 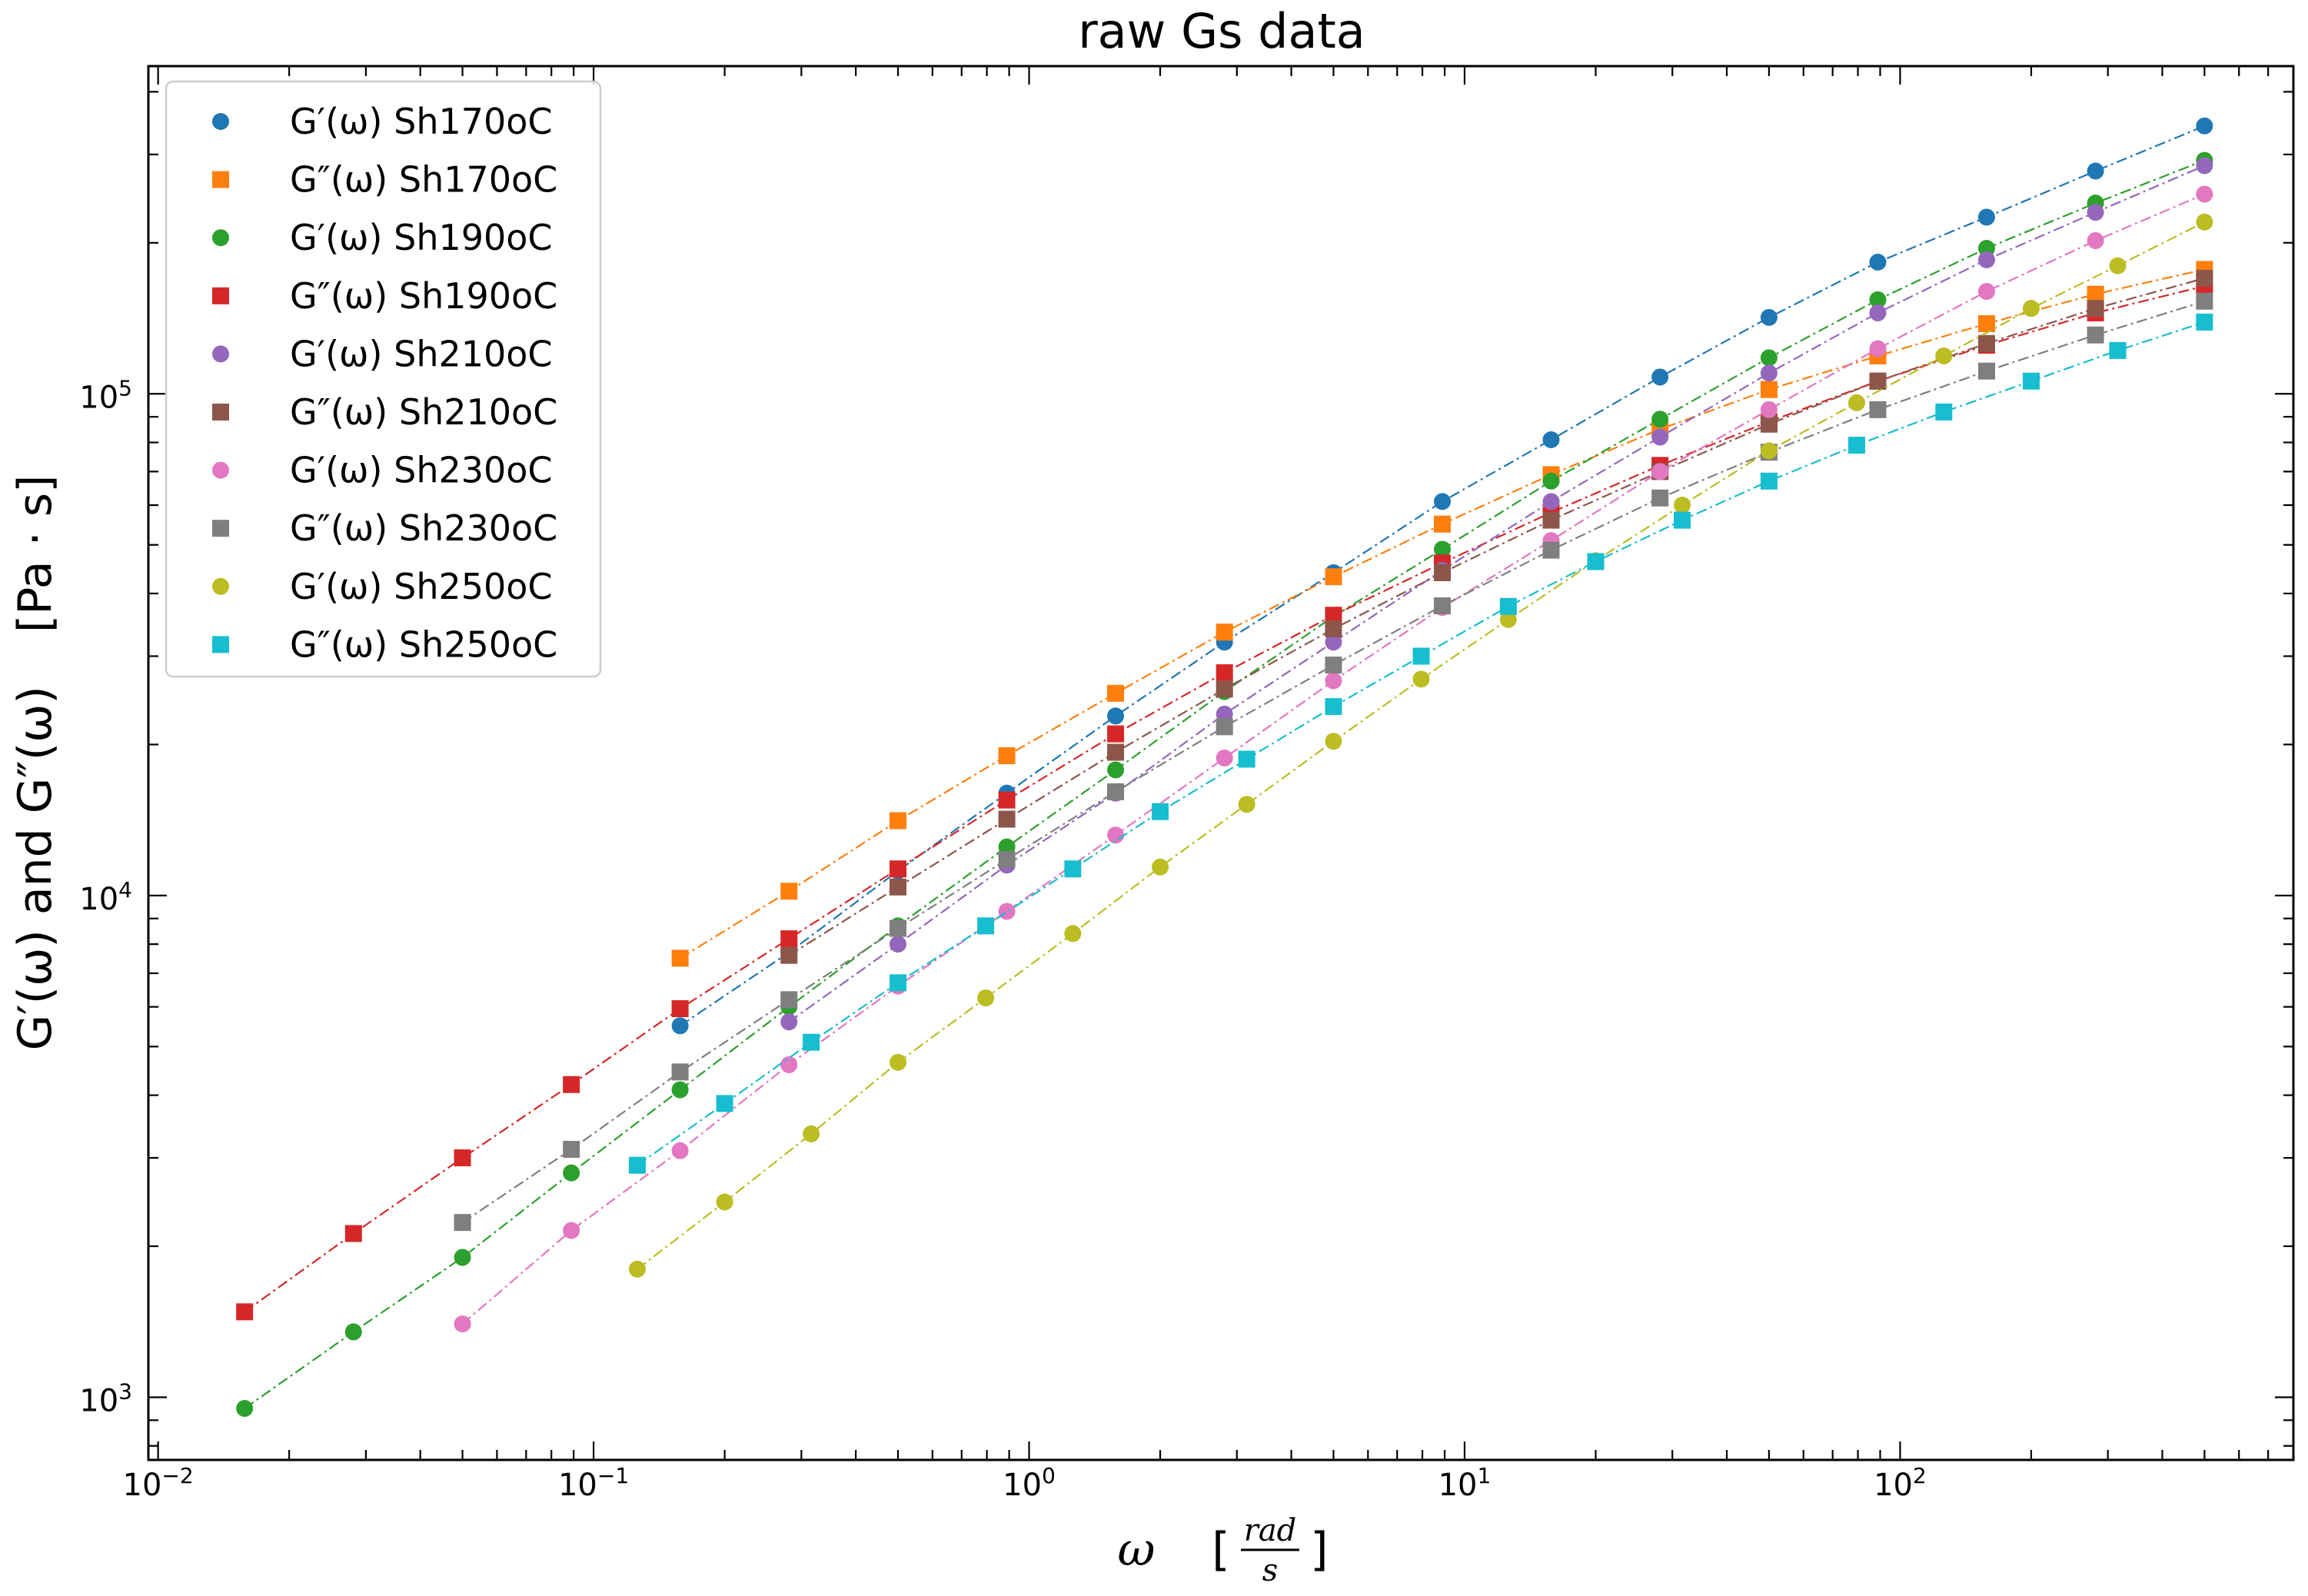 What do you see at coordinates (1270, 1530) in the screenshot?
I see `x-axis-unit-num: rad` at bounding box center [1270, 1530].